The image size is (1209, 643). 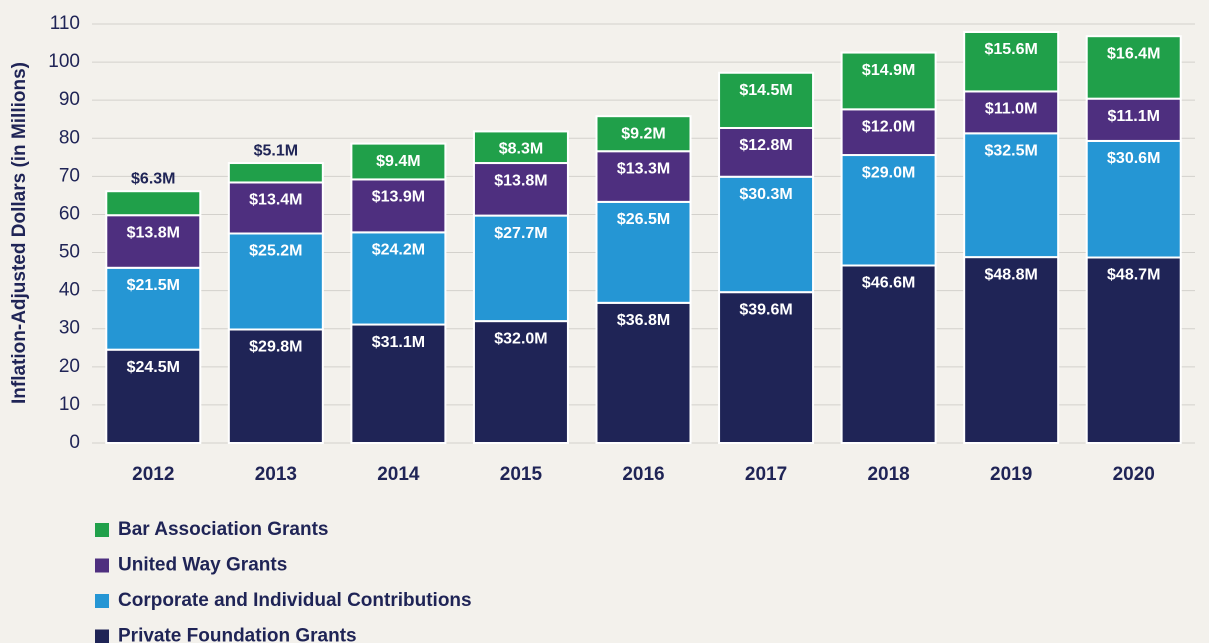 I want to click on value-label: $24.5M, so click(x=153, y=367).